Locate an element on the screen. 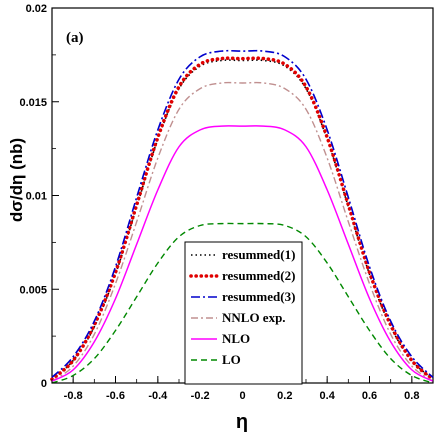  y-tick-label: 0.01 is located at coordinates (36, 197).